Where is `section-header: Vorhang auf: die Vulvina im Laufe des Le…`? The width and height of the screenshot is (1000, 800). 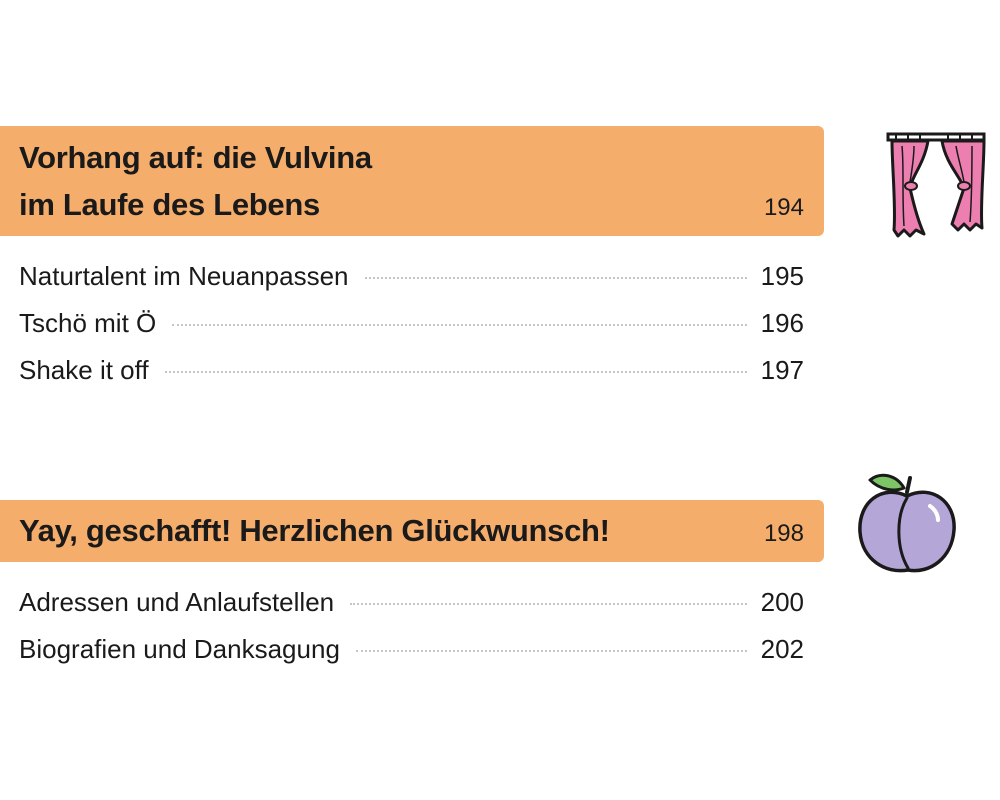 section-header: Vorhang auf: die Vulvina im Laufe des Le… is located at coordinates (412, 181).